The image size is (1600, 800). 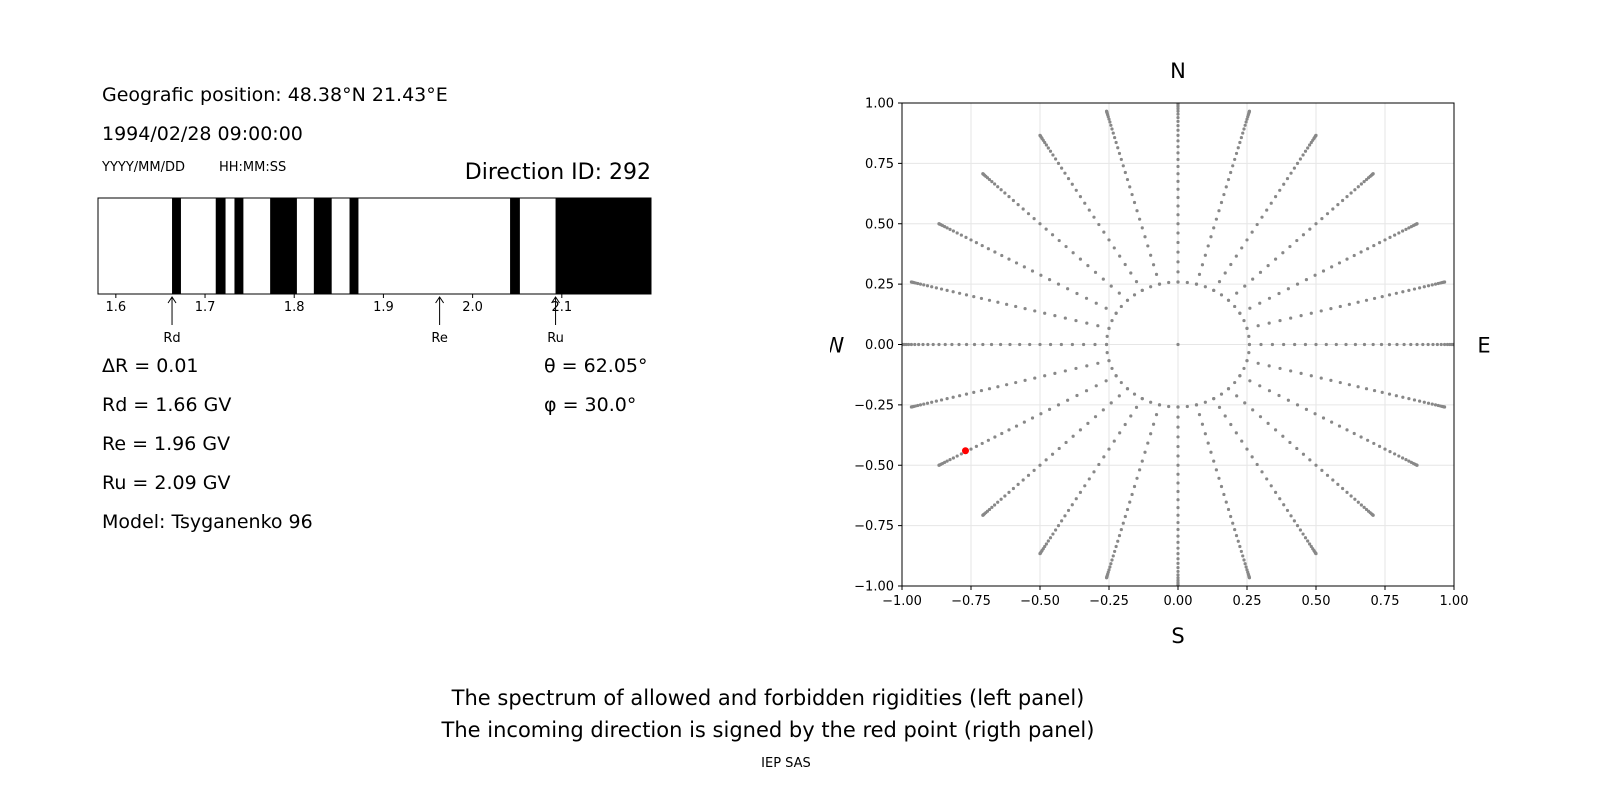 I want to click on spectrum-tick-label: 2.0, so click(x=472, y=307).